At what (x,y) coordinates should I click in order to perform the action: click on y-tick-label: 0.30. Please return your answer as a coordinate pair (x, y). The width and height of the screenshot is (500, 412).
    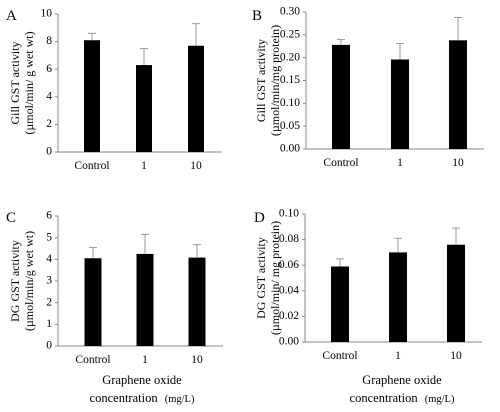
    Looking at the image, I should click on (290, 12).